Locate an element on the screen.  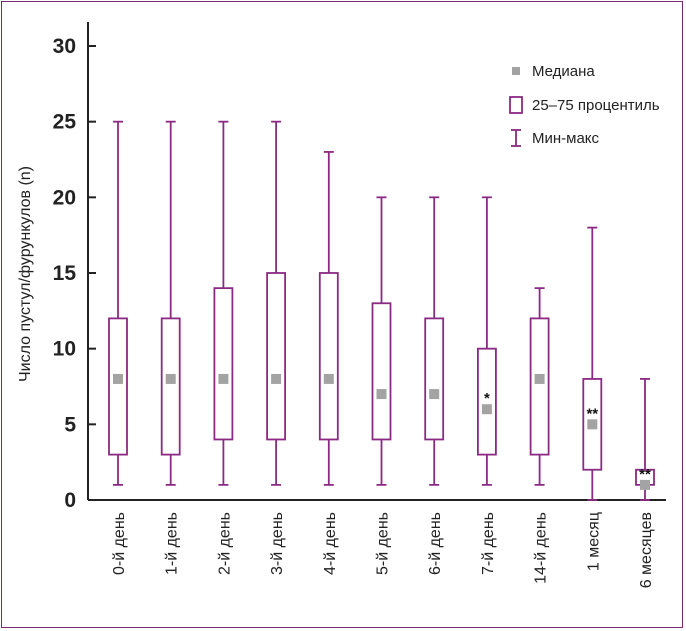
y-tick-label: 20 is located at coordinates (64, 197).